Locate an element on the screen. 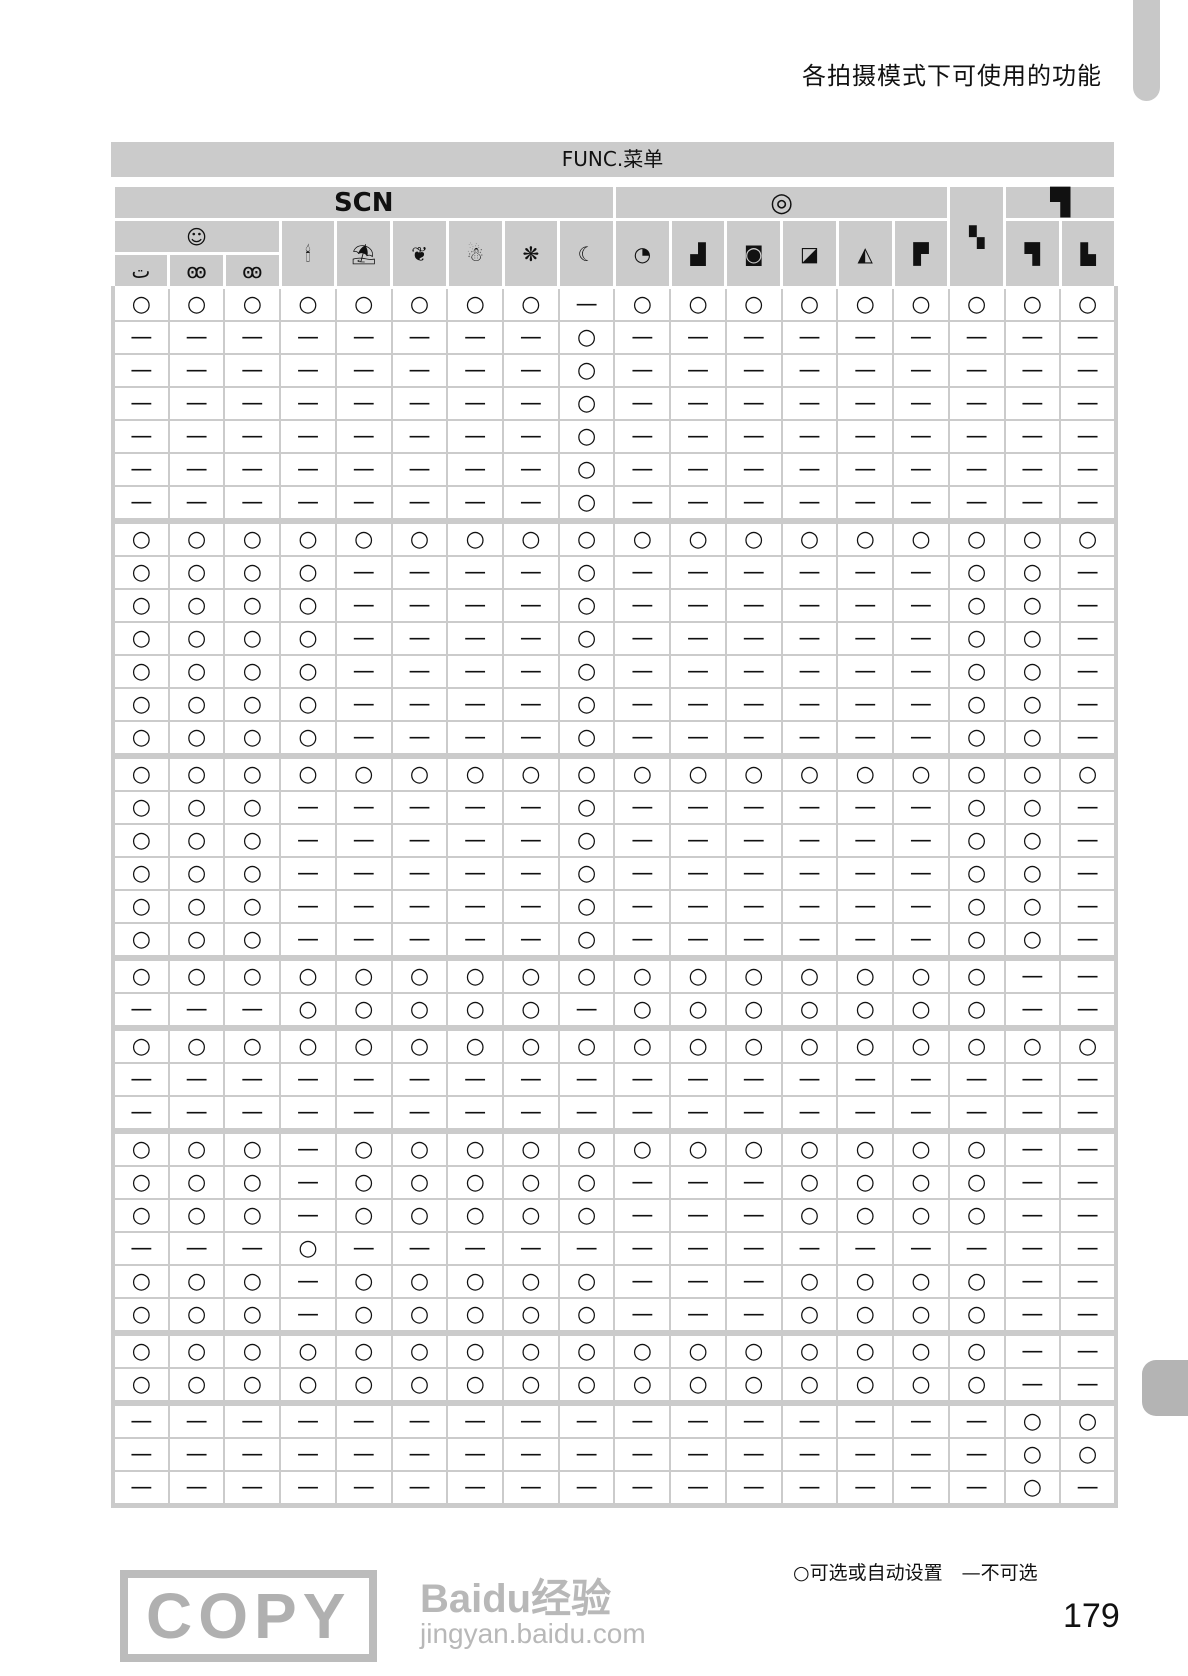 This screenshot has width=1188, height=1676. table-row: — — — — — — — — — — — — — — — — — — is located at coordinates (614, 1079).